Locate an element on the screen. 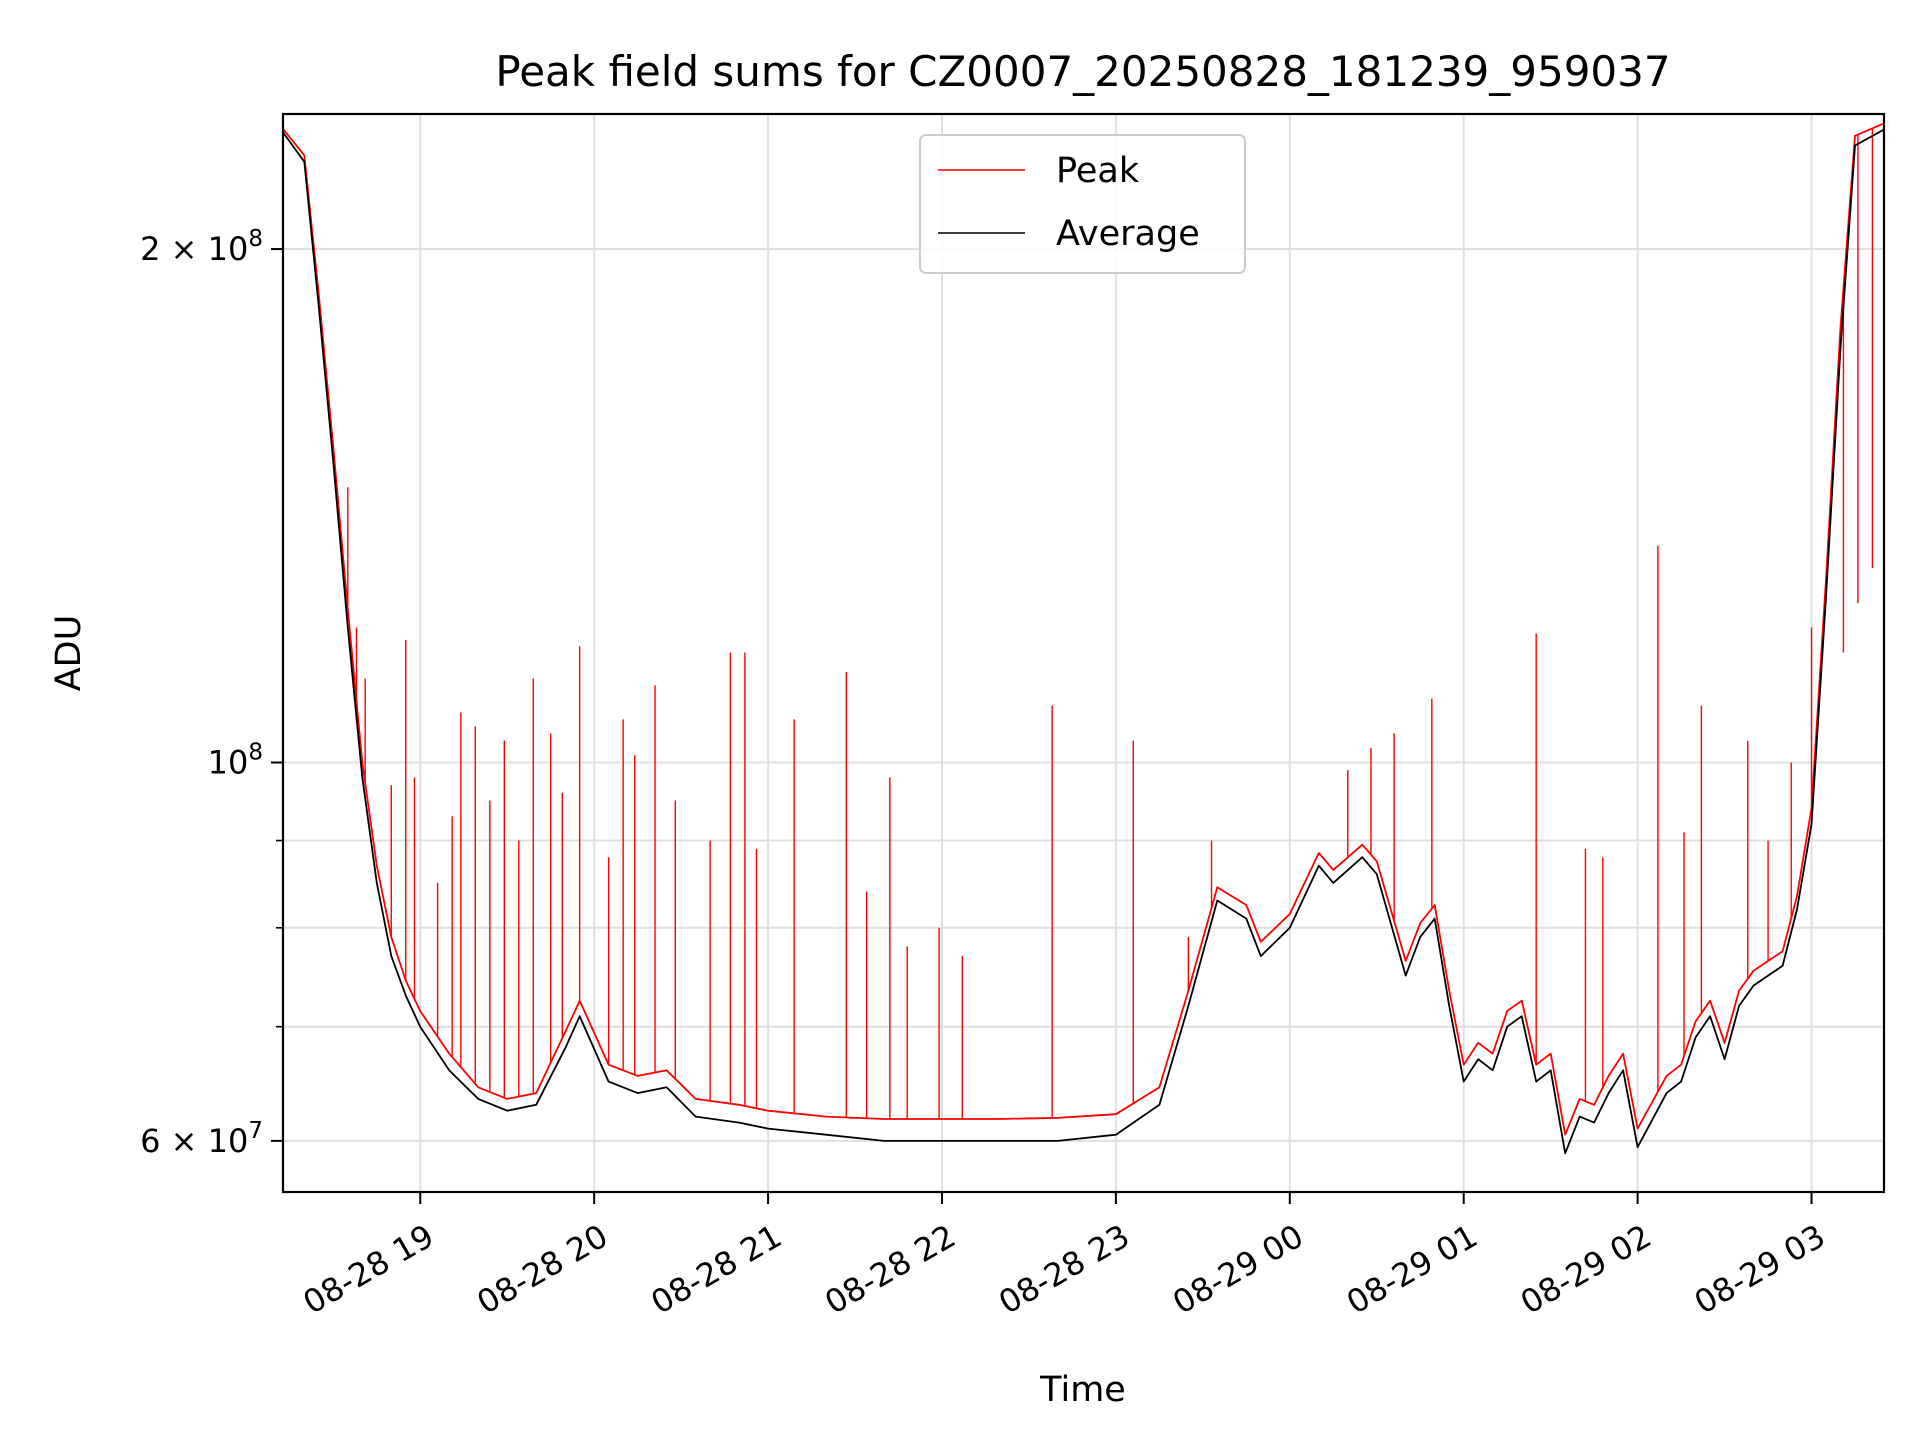 The width and height of the screenshot is (1920, 1440). x-tick-label: 08-28 21 is located at coordinates (716, 1269).